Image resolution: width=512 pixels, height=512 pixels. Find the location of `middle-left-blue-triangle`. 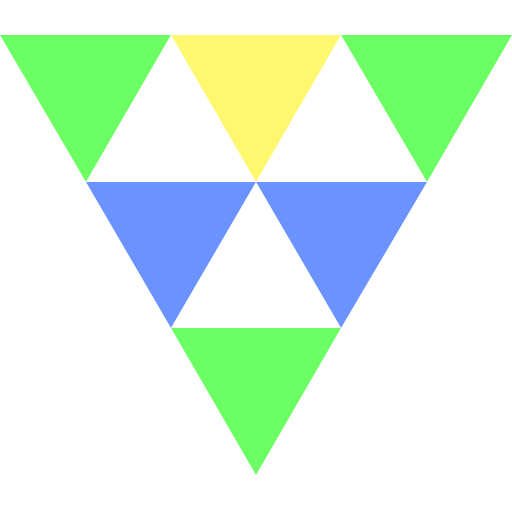

middle-left-blue-triangle is located at coordinates (171, 255).